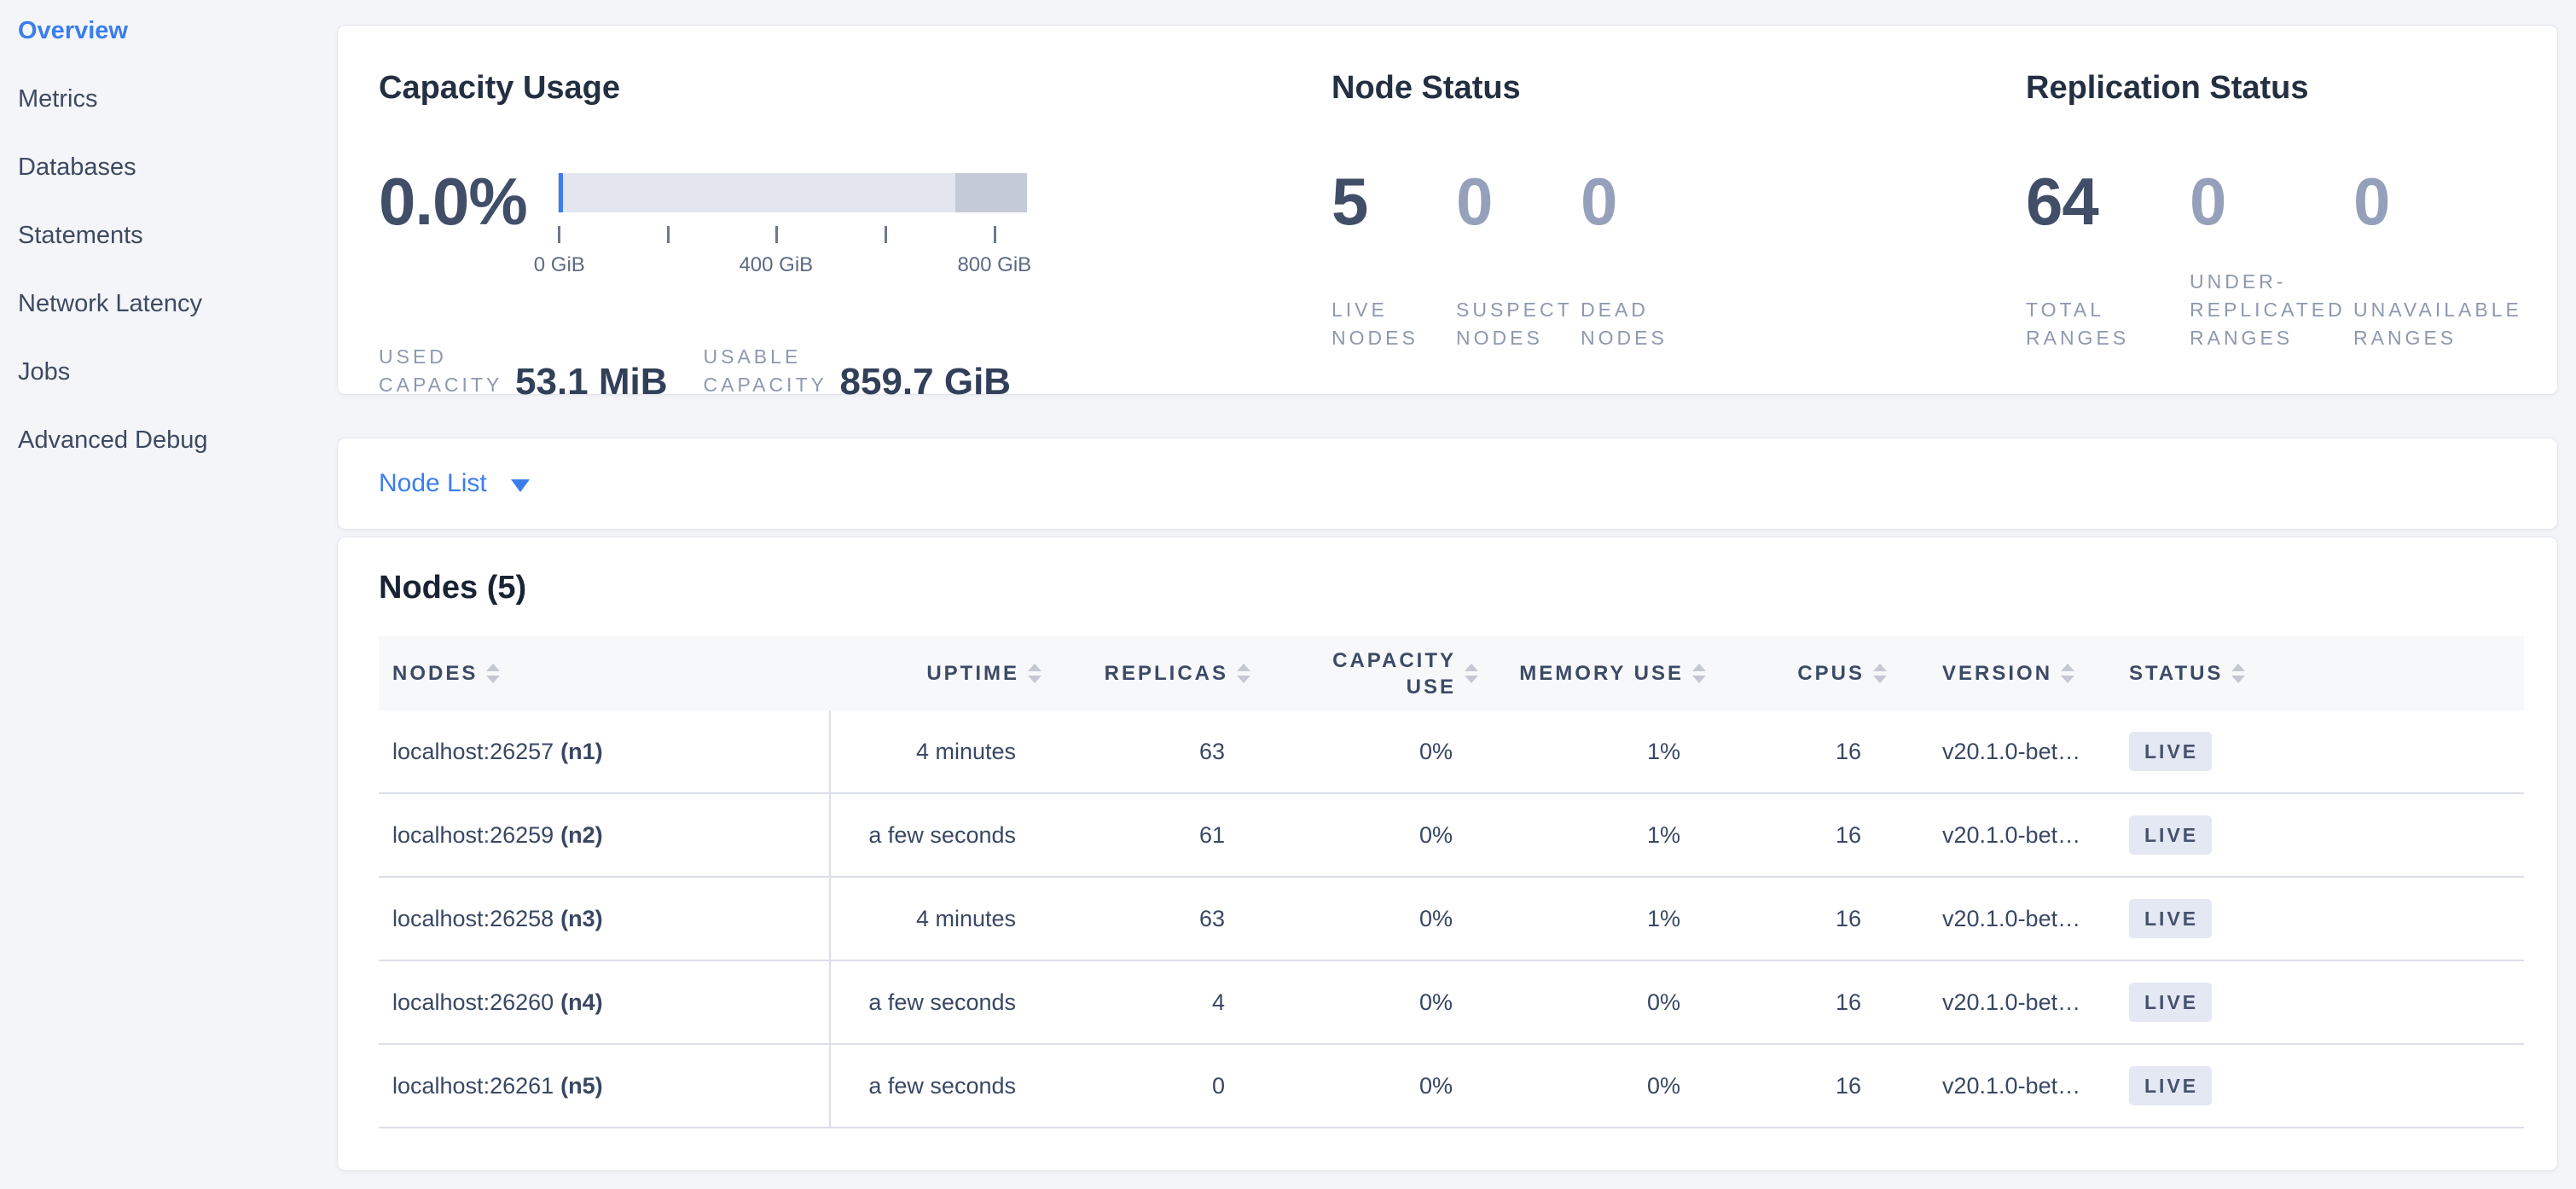 The image size is (2576, 1189). I want to click on capacity-gauge-used-tick, so click(560, 192).